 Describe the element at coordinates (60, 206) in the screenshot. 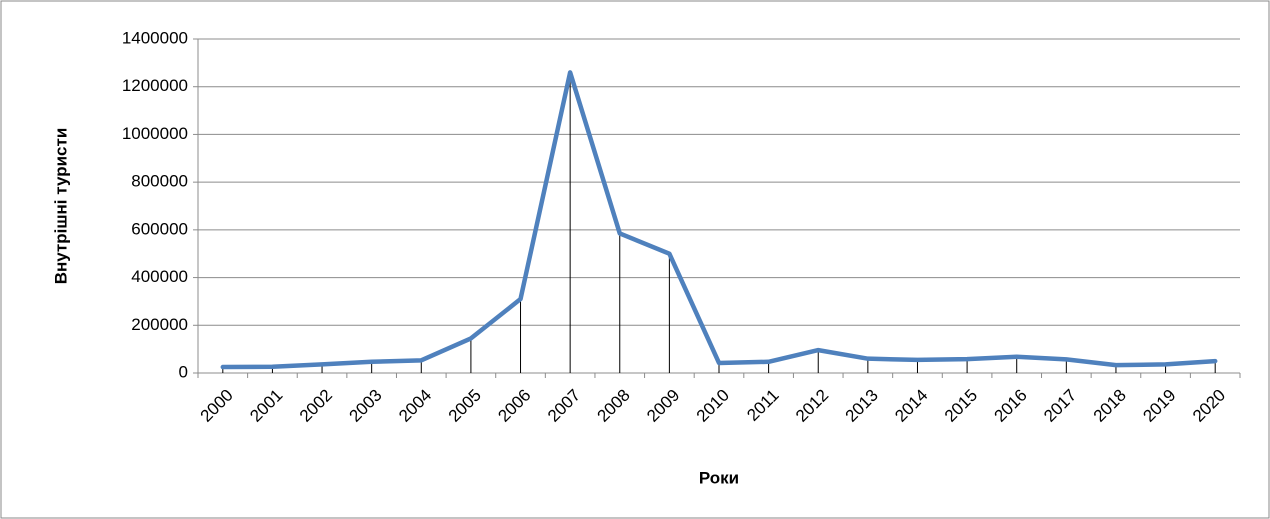

I see `y-axis-title: Внутрішні туристи` at that location.